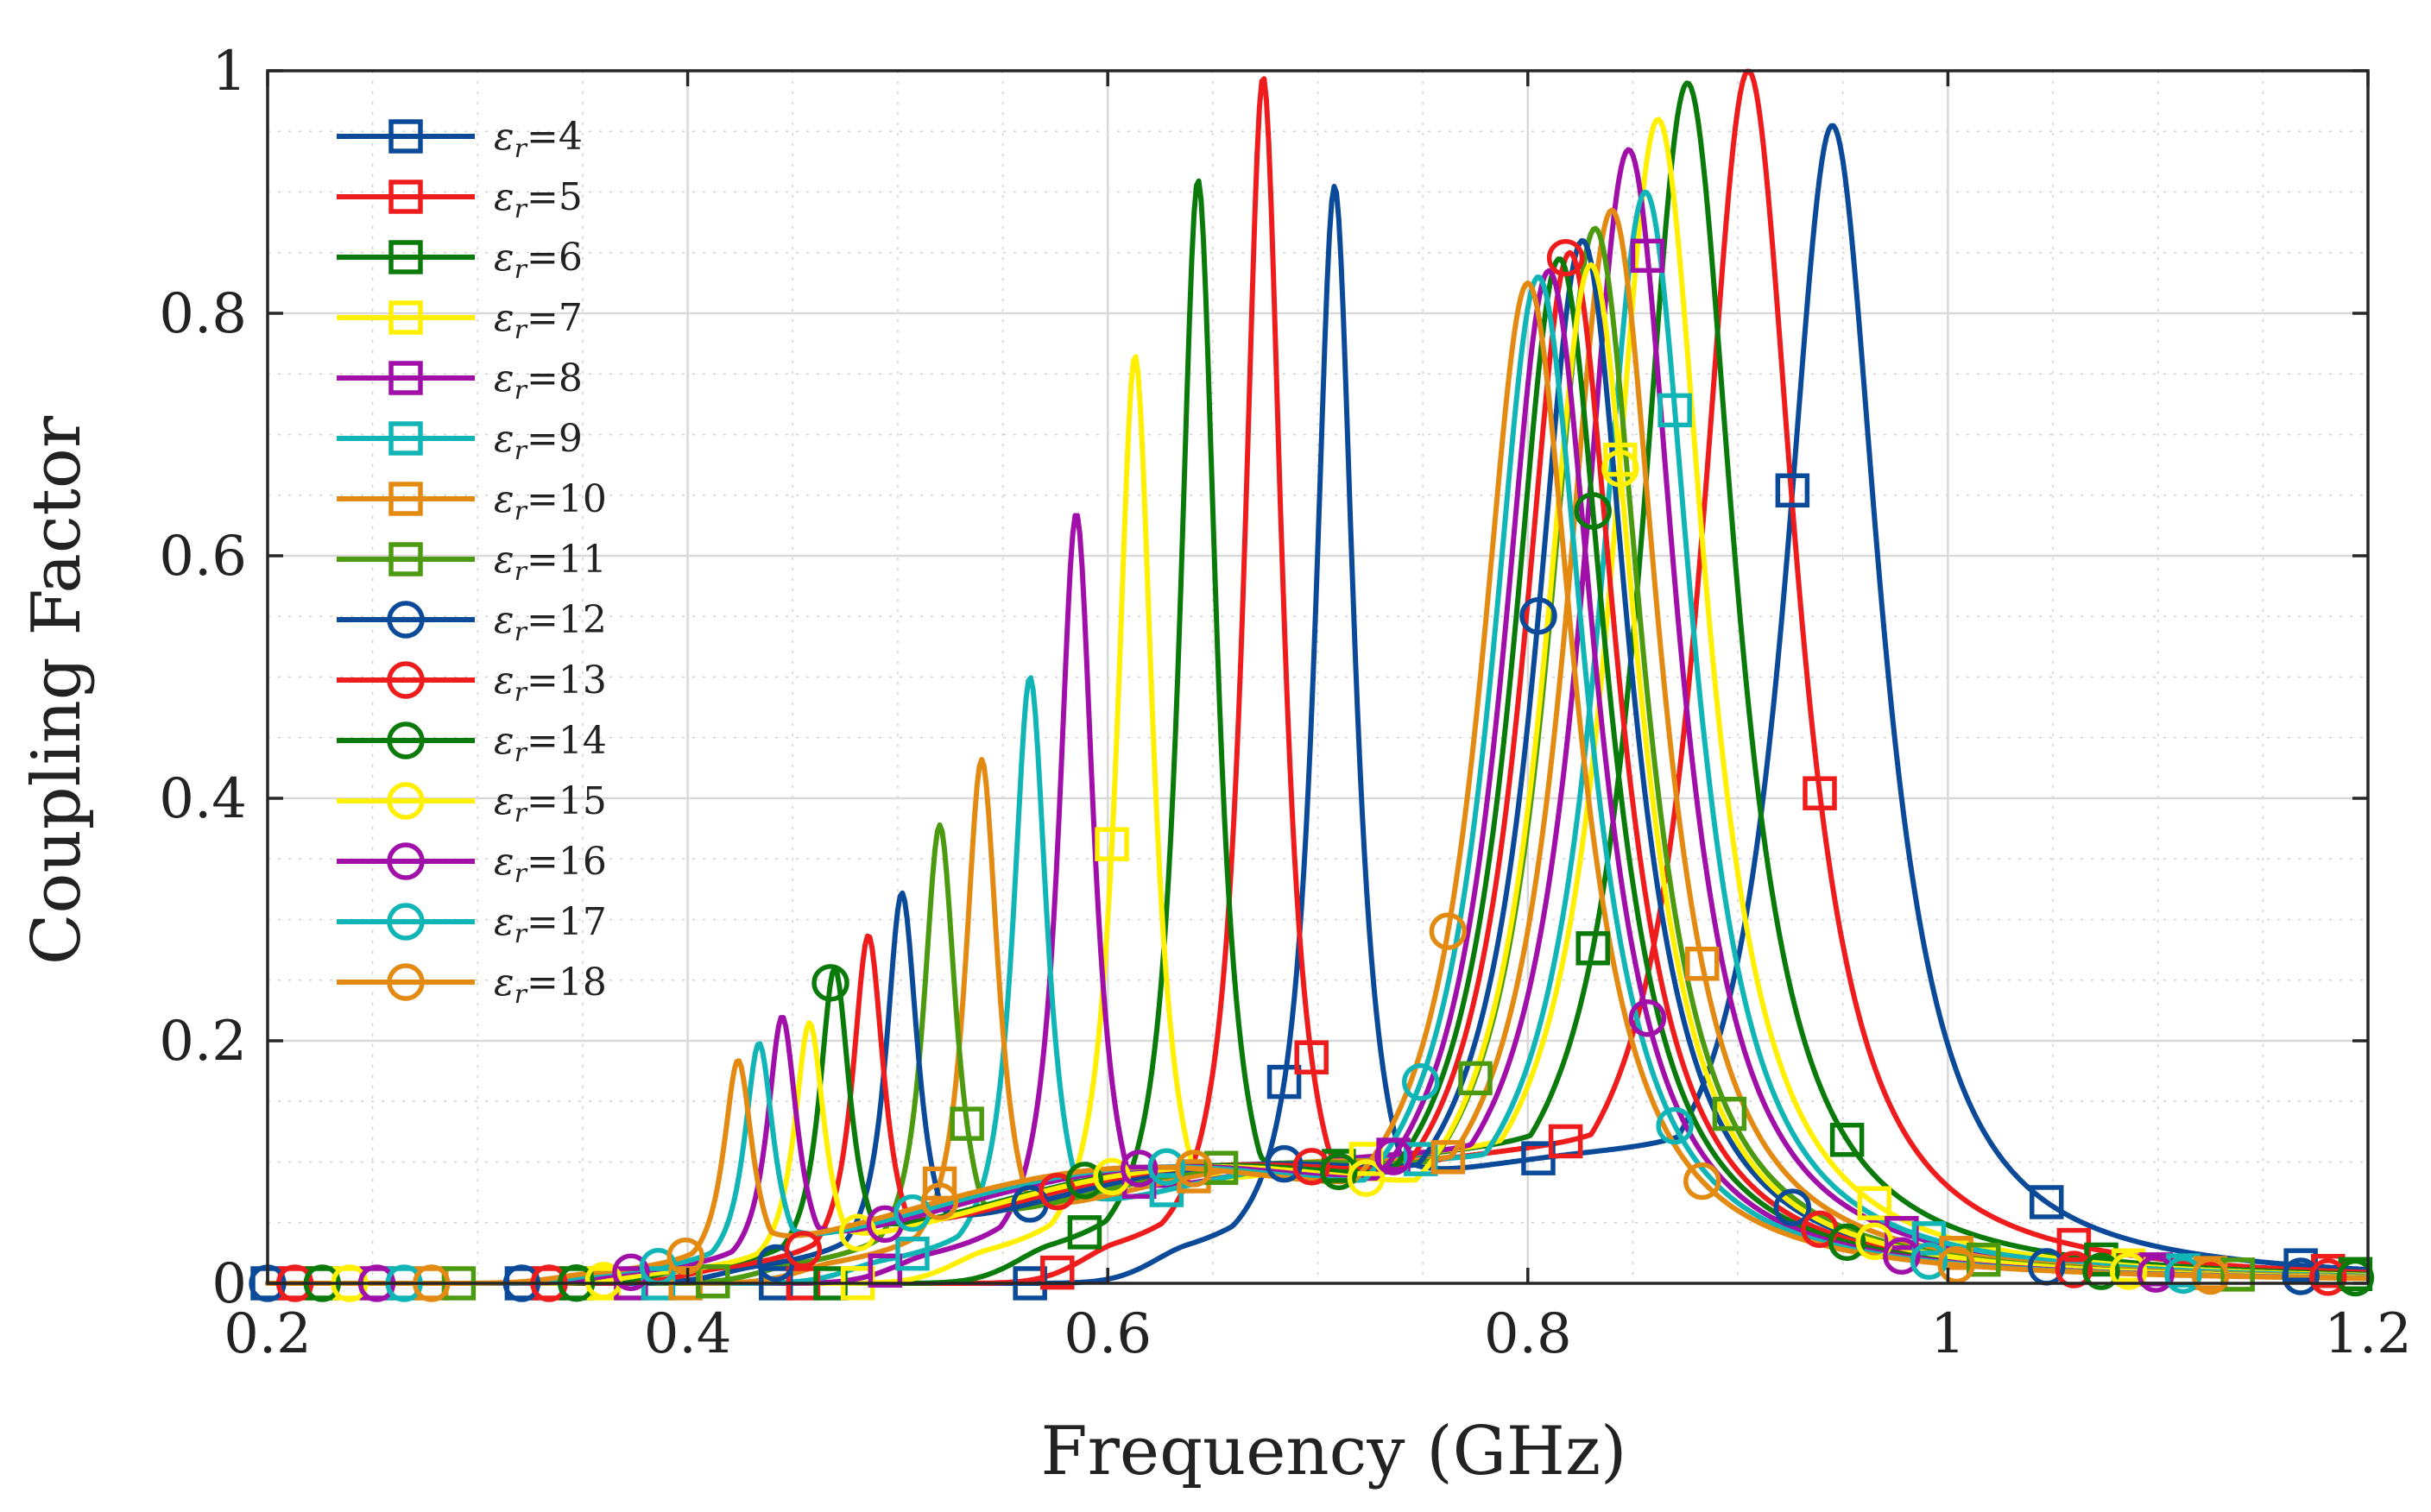  Describe the element at coordinates (550, 925) in the screenshot. I see `legend-label: εr=17` at that location.